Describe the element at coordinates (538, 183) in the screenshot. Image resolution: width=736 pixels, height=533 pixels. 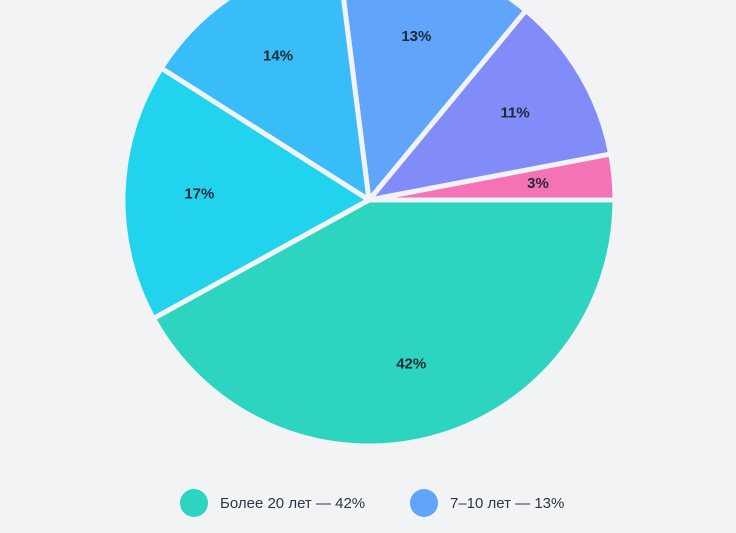
I see `slice-label: 3%` at that location.